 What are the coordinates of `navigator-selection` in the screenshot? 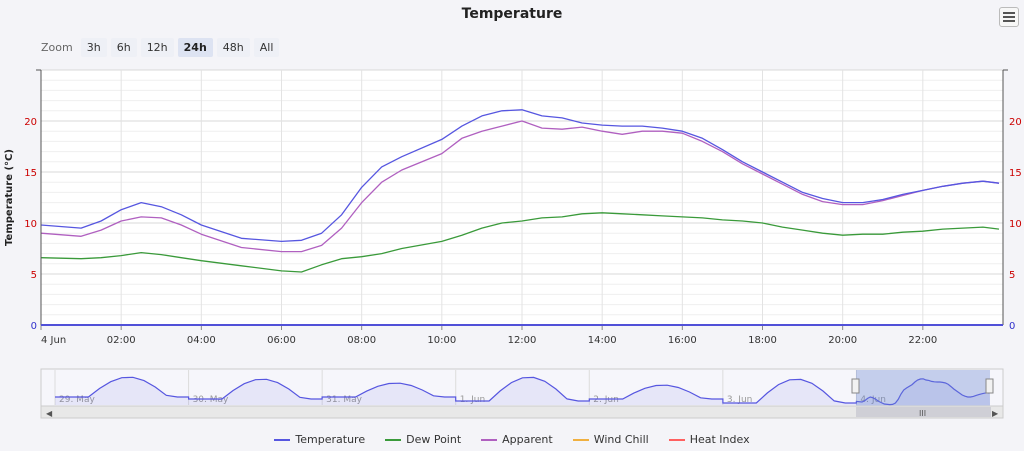 It's located at (923, 388).